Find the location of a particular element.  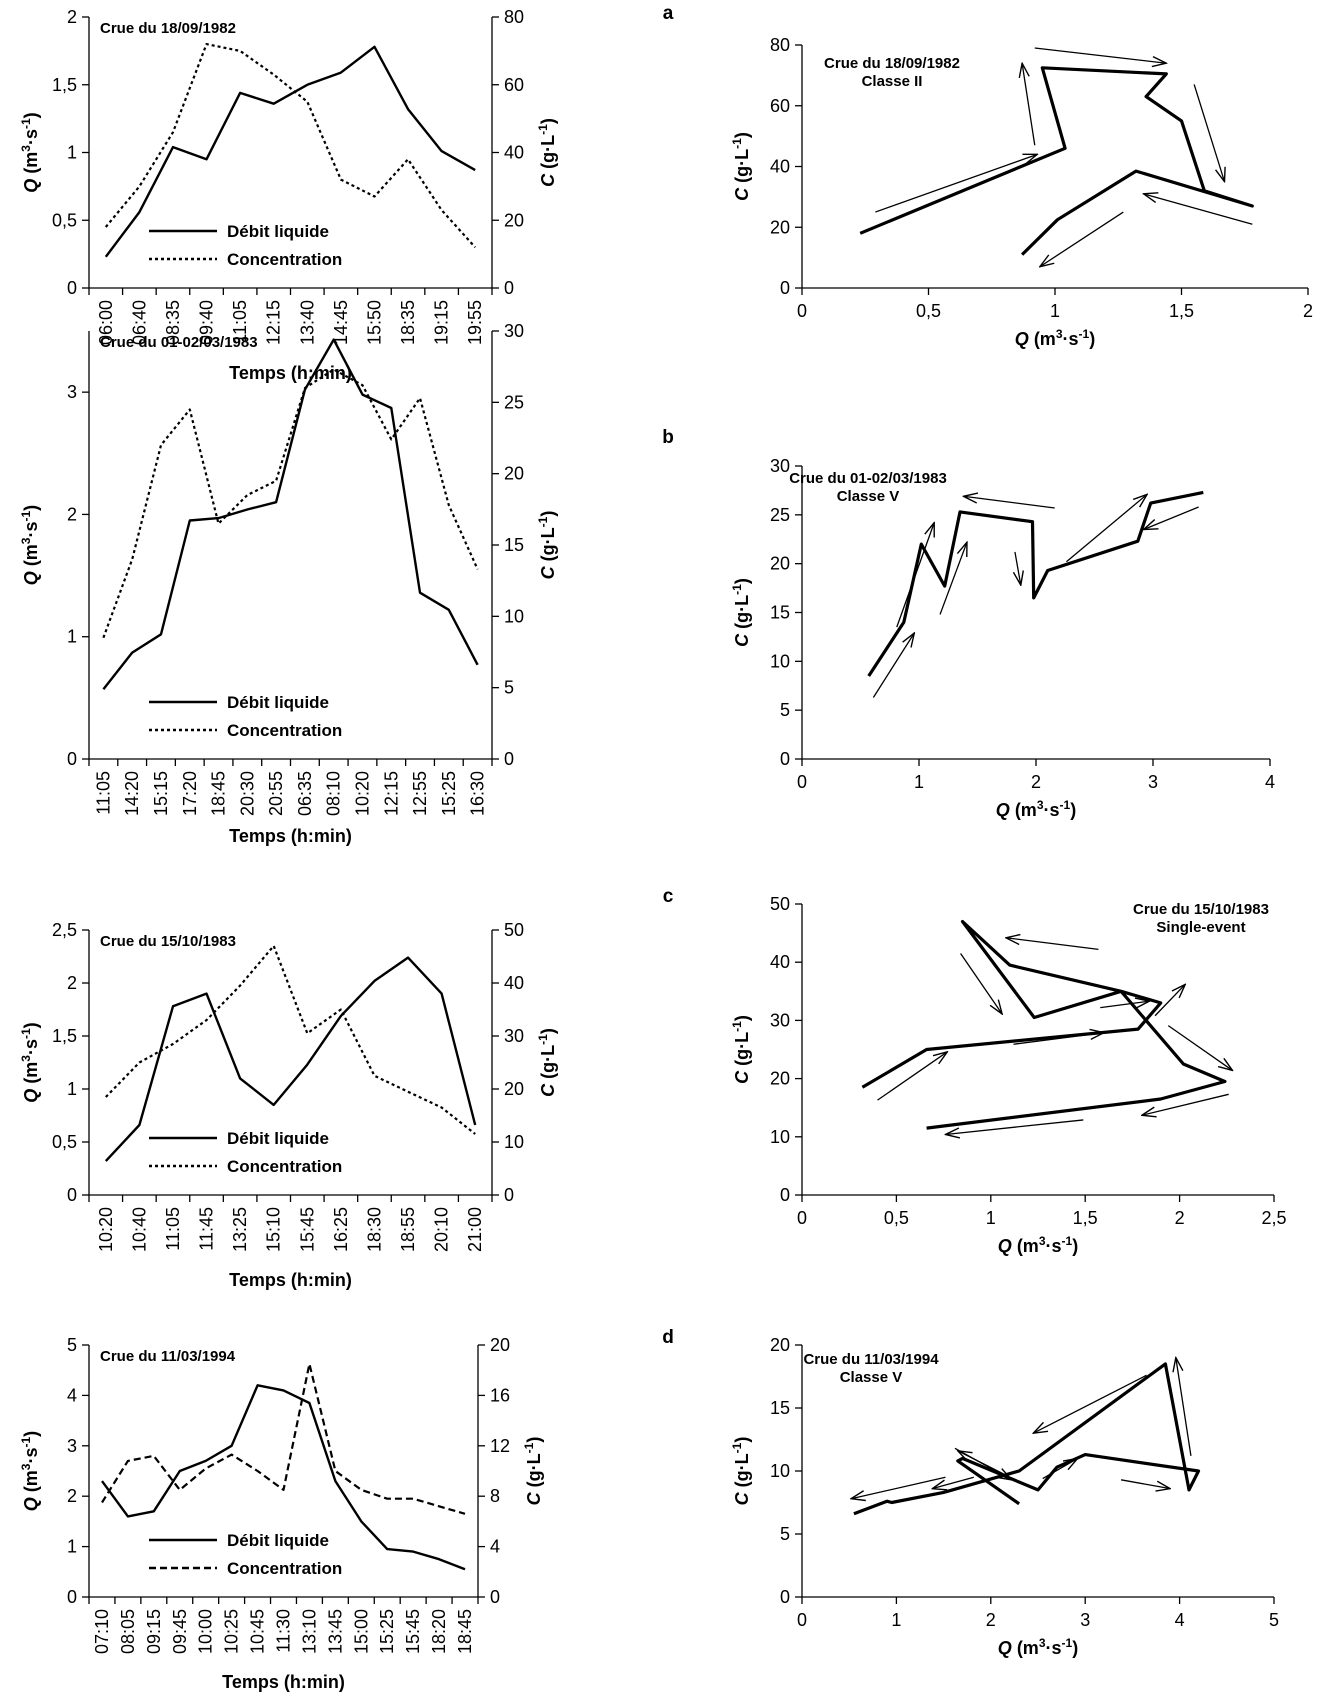

left-y-tick-label: 2,5 is located at coordinates (64, 930).